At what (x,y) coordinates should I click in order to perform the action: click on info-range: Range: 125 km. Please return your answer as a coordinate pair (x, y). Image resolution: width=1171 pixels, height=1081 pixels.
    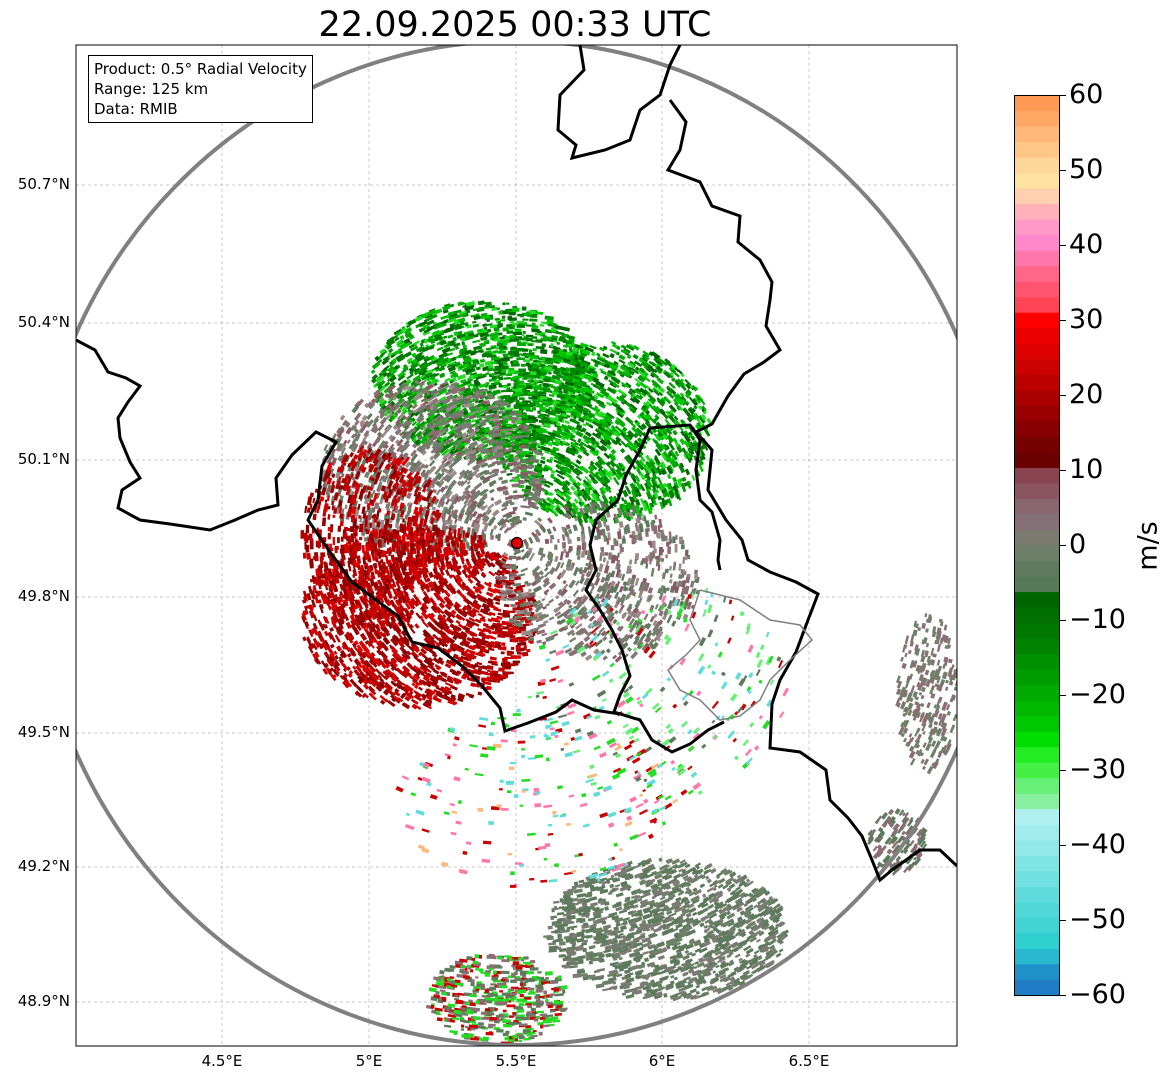
    Looking at the image, I should click on (151, 89).